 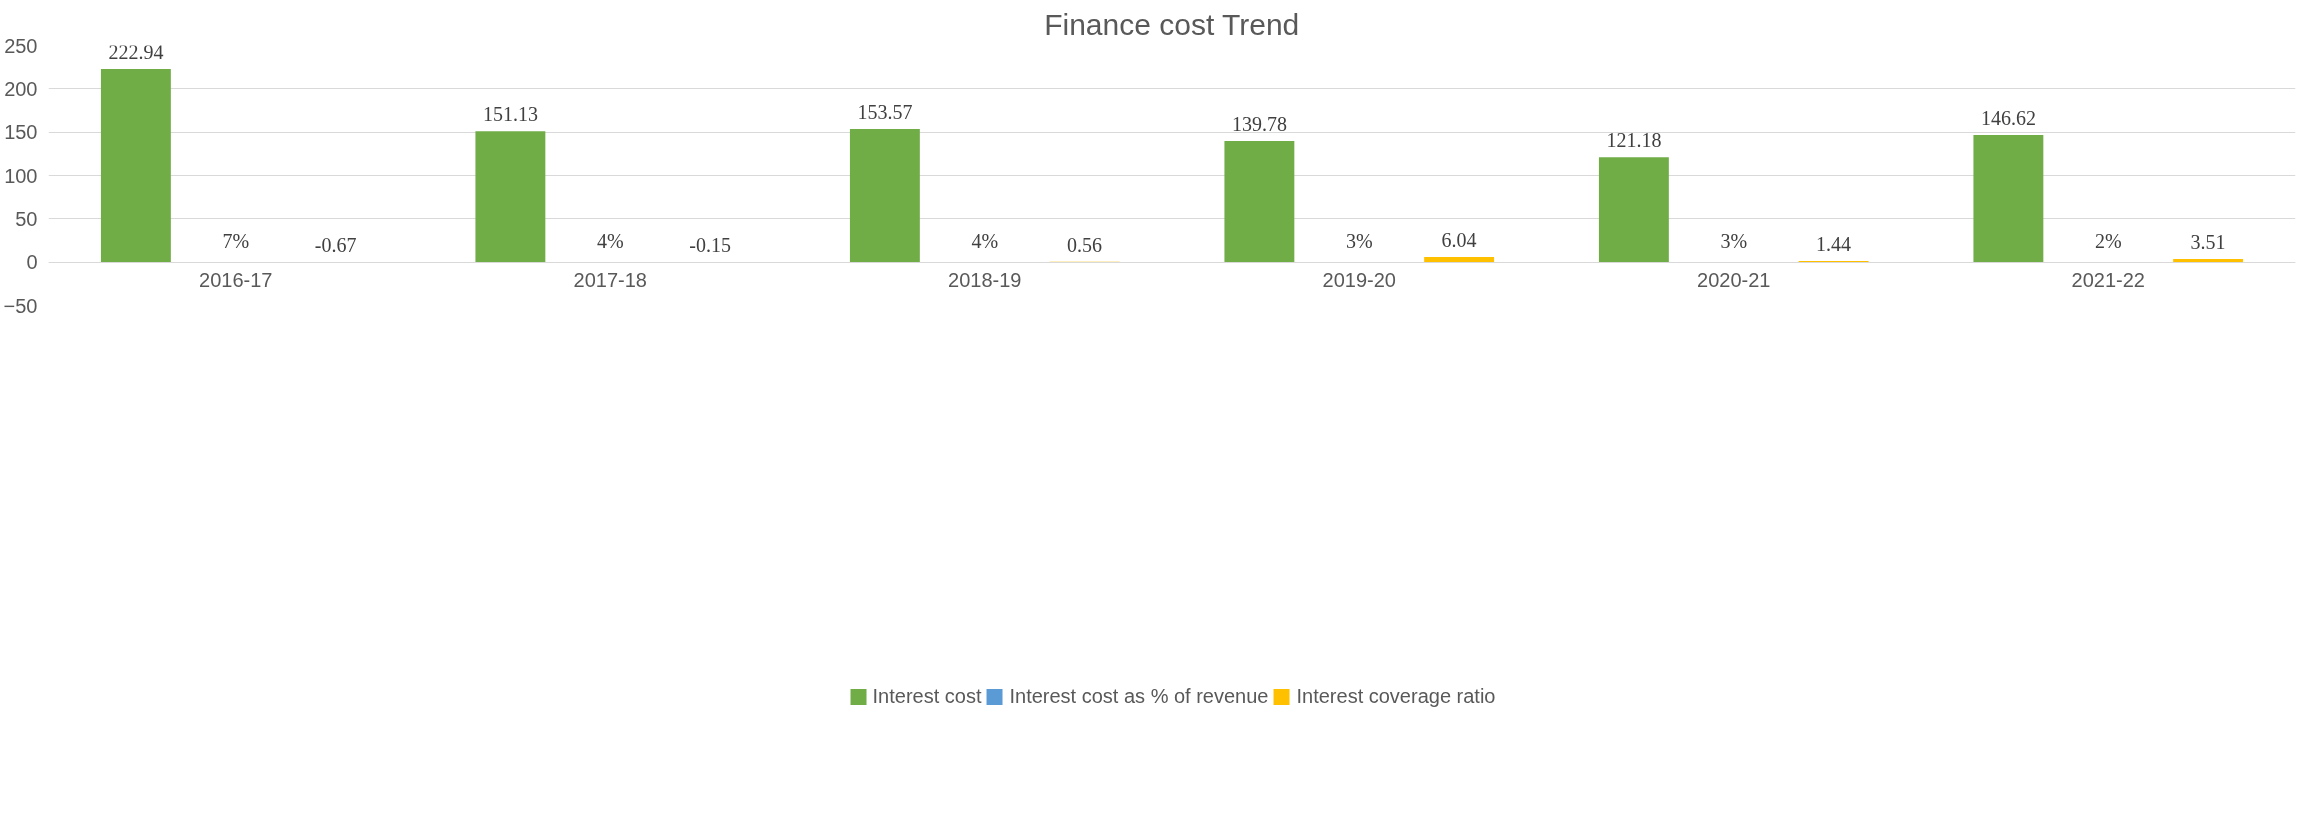 What do you see at coordinates (510, 114) in the screenshot?
I see `data-label: 151.13` at bounding box center [510, 114].